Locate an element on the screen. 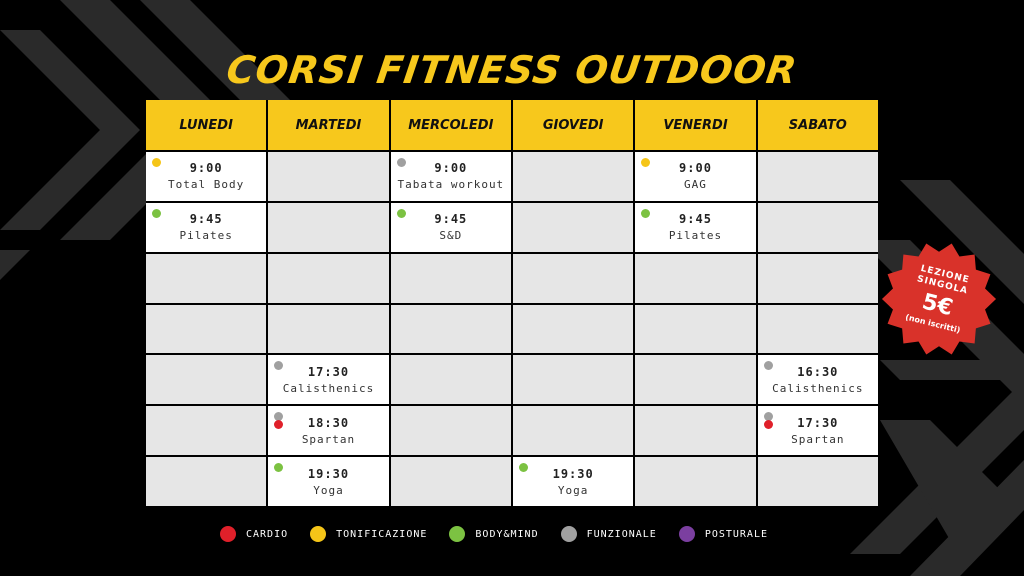 This screenshot has width=1024, height=576. class-slot: 9:00 GAG is located at coordinates (695, 176).